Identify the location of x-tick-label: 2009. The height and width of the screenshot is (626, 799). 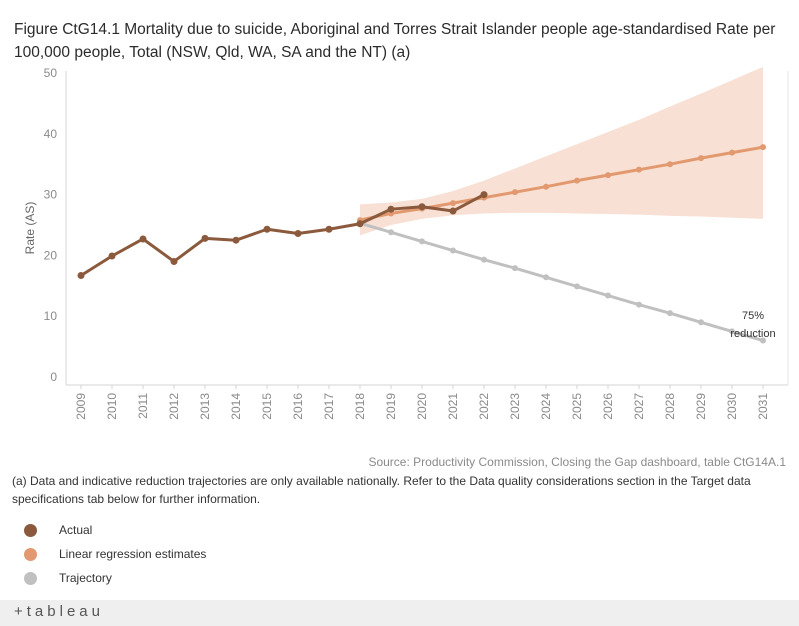
(81, 406).